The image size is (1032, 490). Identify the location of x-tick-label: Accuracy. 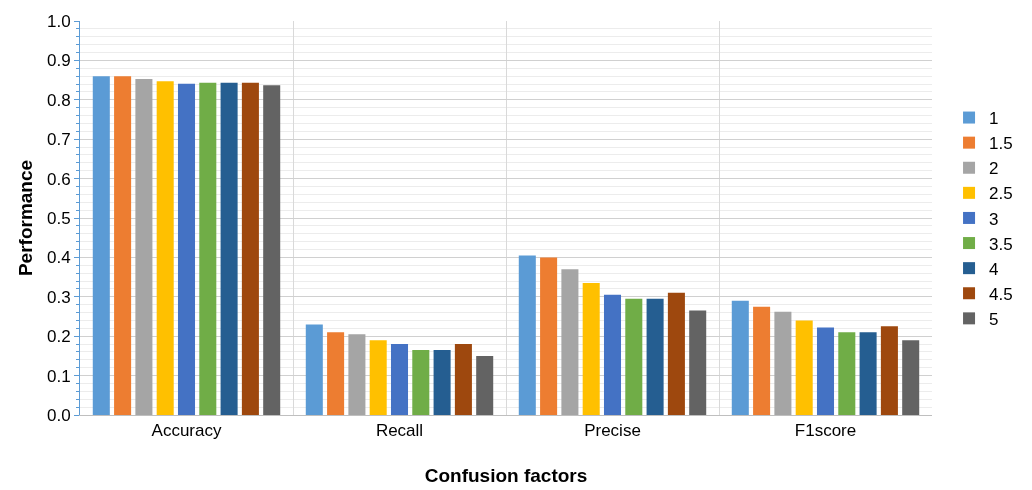
(186, 431).